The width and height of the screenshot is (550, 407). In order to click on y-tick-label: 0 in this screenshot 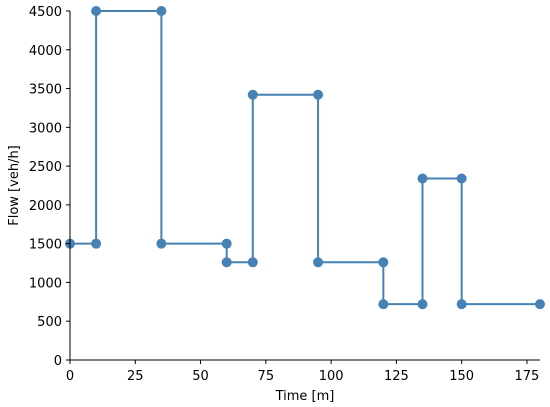, I will do `click(58, 361)`.